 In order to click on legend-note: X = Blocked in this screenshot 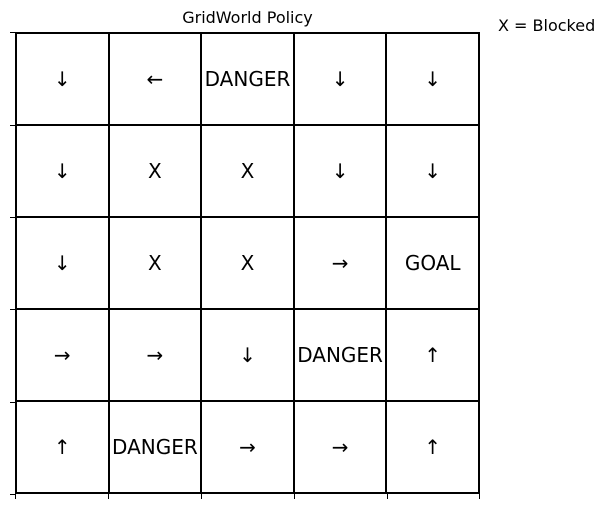, I will do `click(547, 25)`.